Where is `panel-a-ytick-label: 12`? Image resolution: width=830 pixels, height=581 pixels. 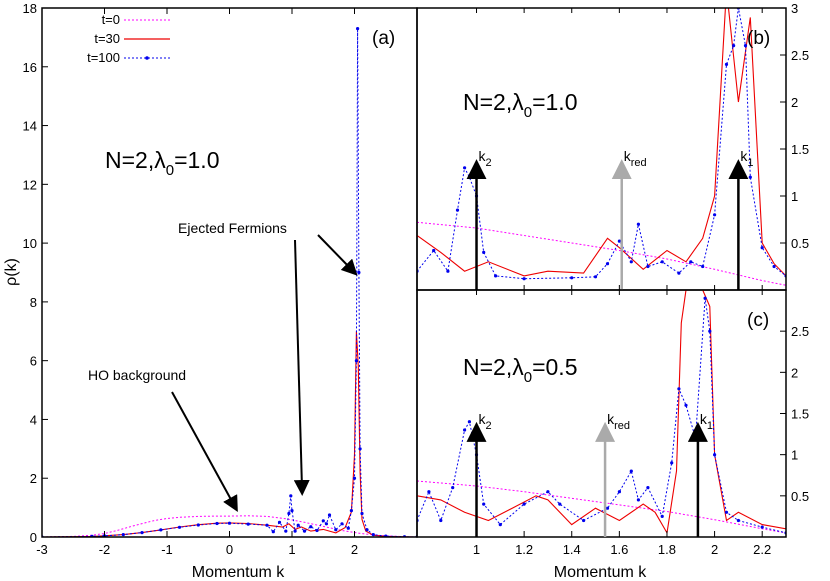 panel-a-ytick-label: 12 is located at coordinates (30, 184).